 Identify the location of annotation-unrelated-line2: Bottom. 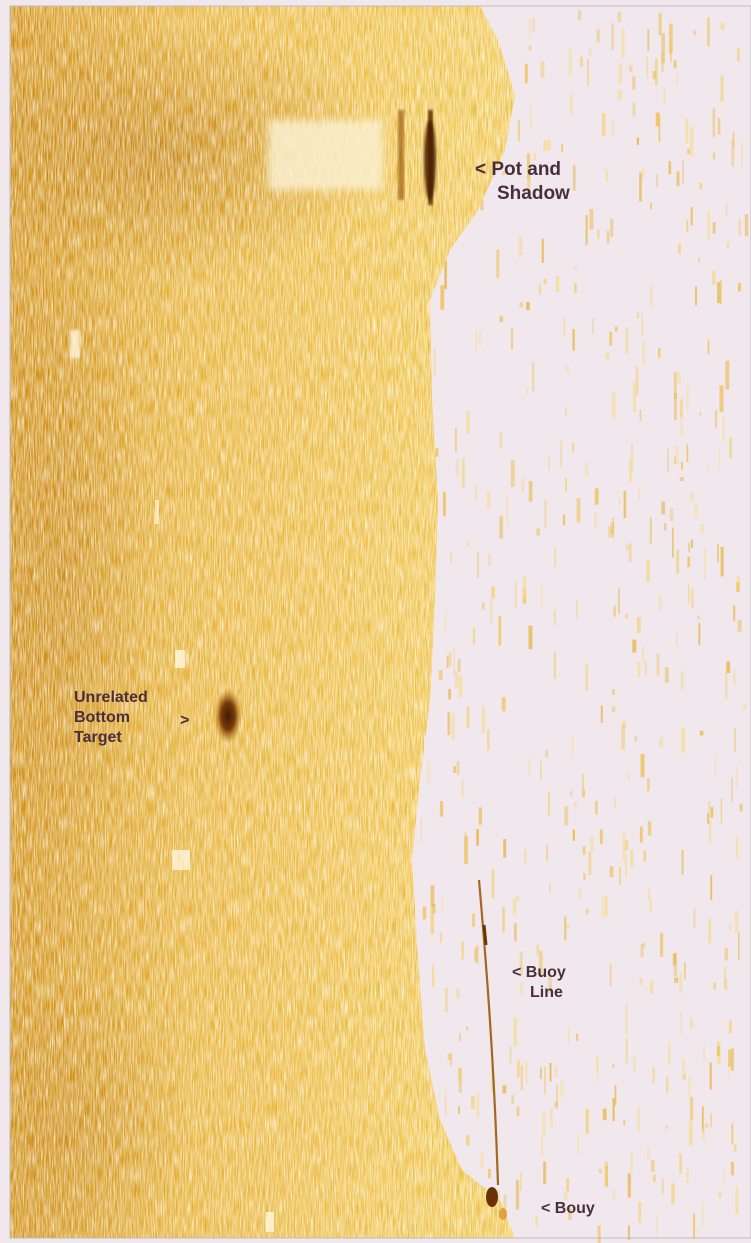
(102, 717).